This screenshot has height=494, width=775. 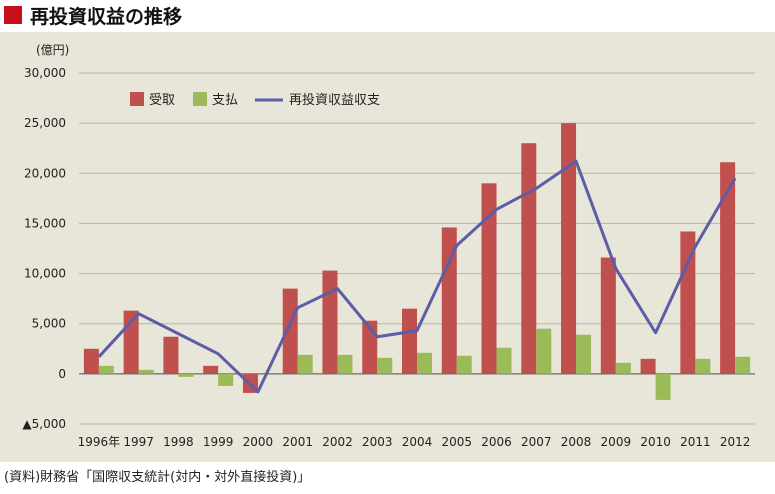 What do you see at coordinates (45, 223) in the screenshot?
I see `y-tick-label: 15,000` at bounding box center [45, 223].